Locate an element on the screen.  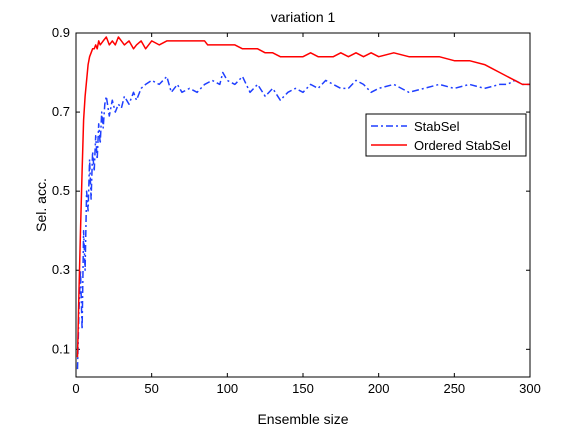
y-tick-label: 0.7 is located at coordinates (61, 111).